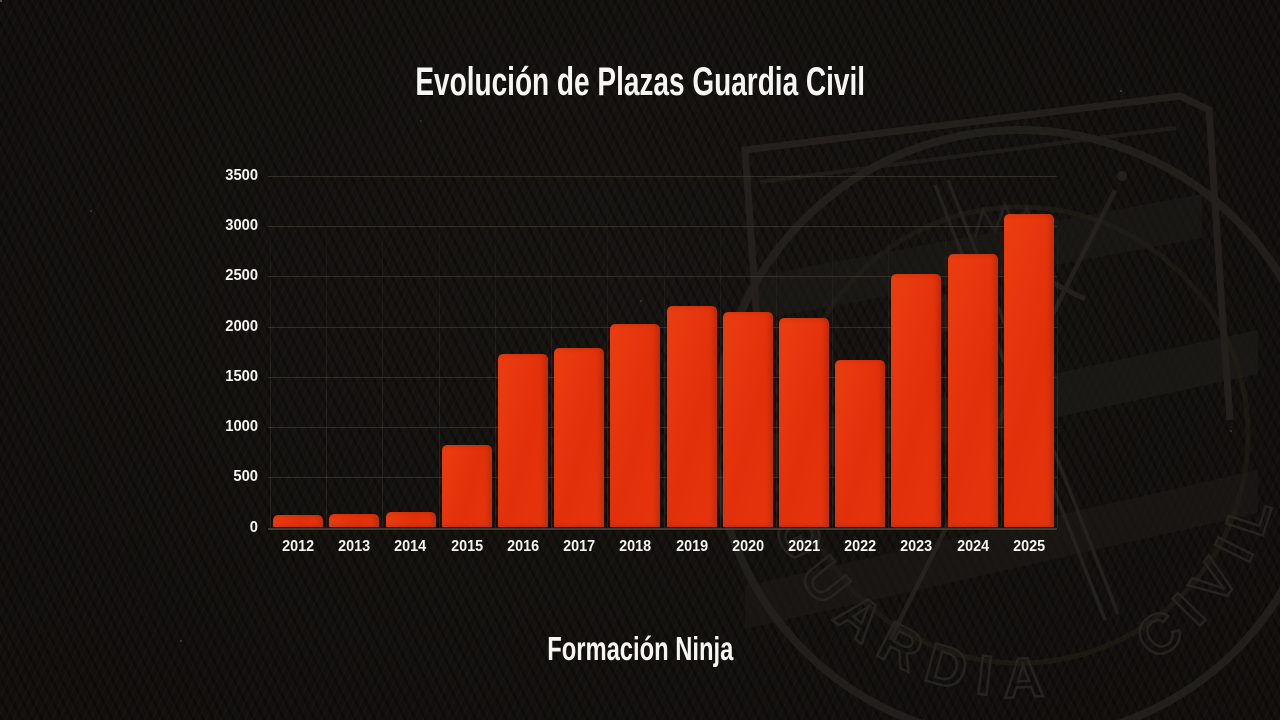 The image size is (1280, 720). What do you see at coordinates (298, 521) in the screenshot?
I see `bar-2012` at bounding box center [298, 521].